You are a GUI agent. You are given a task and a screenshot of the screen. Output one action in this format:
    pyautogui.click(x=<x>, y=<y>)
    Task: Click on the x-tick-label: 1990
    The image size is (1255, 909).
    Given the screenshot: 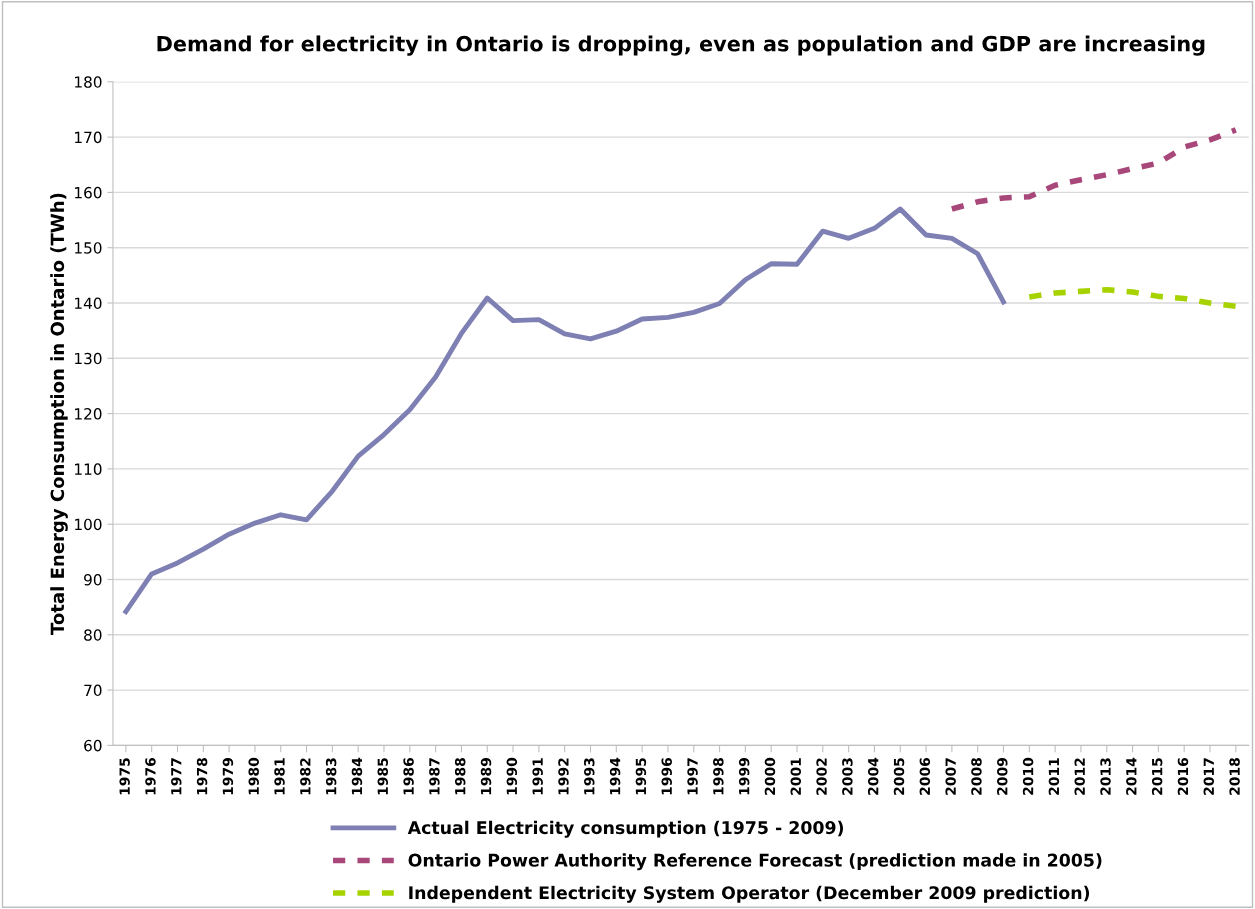 What is the action you would take?
    pyautogui.click(x=512, y=776)
    